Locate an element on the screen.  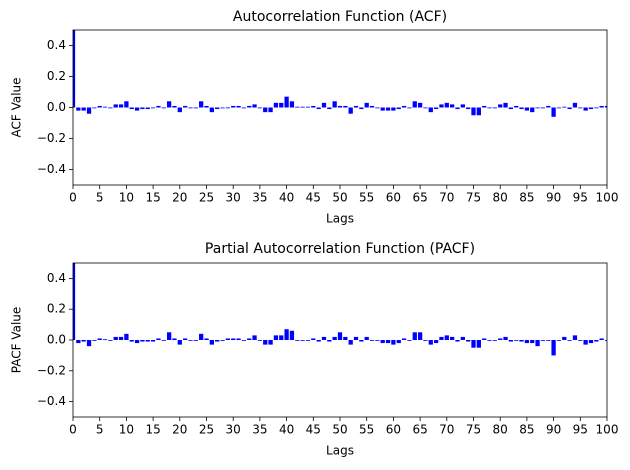
x-tick-label: 90 is located at coordinates (553, 430).